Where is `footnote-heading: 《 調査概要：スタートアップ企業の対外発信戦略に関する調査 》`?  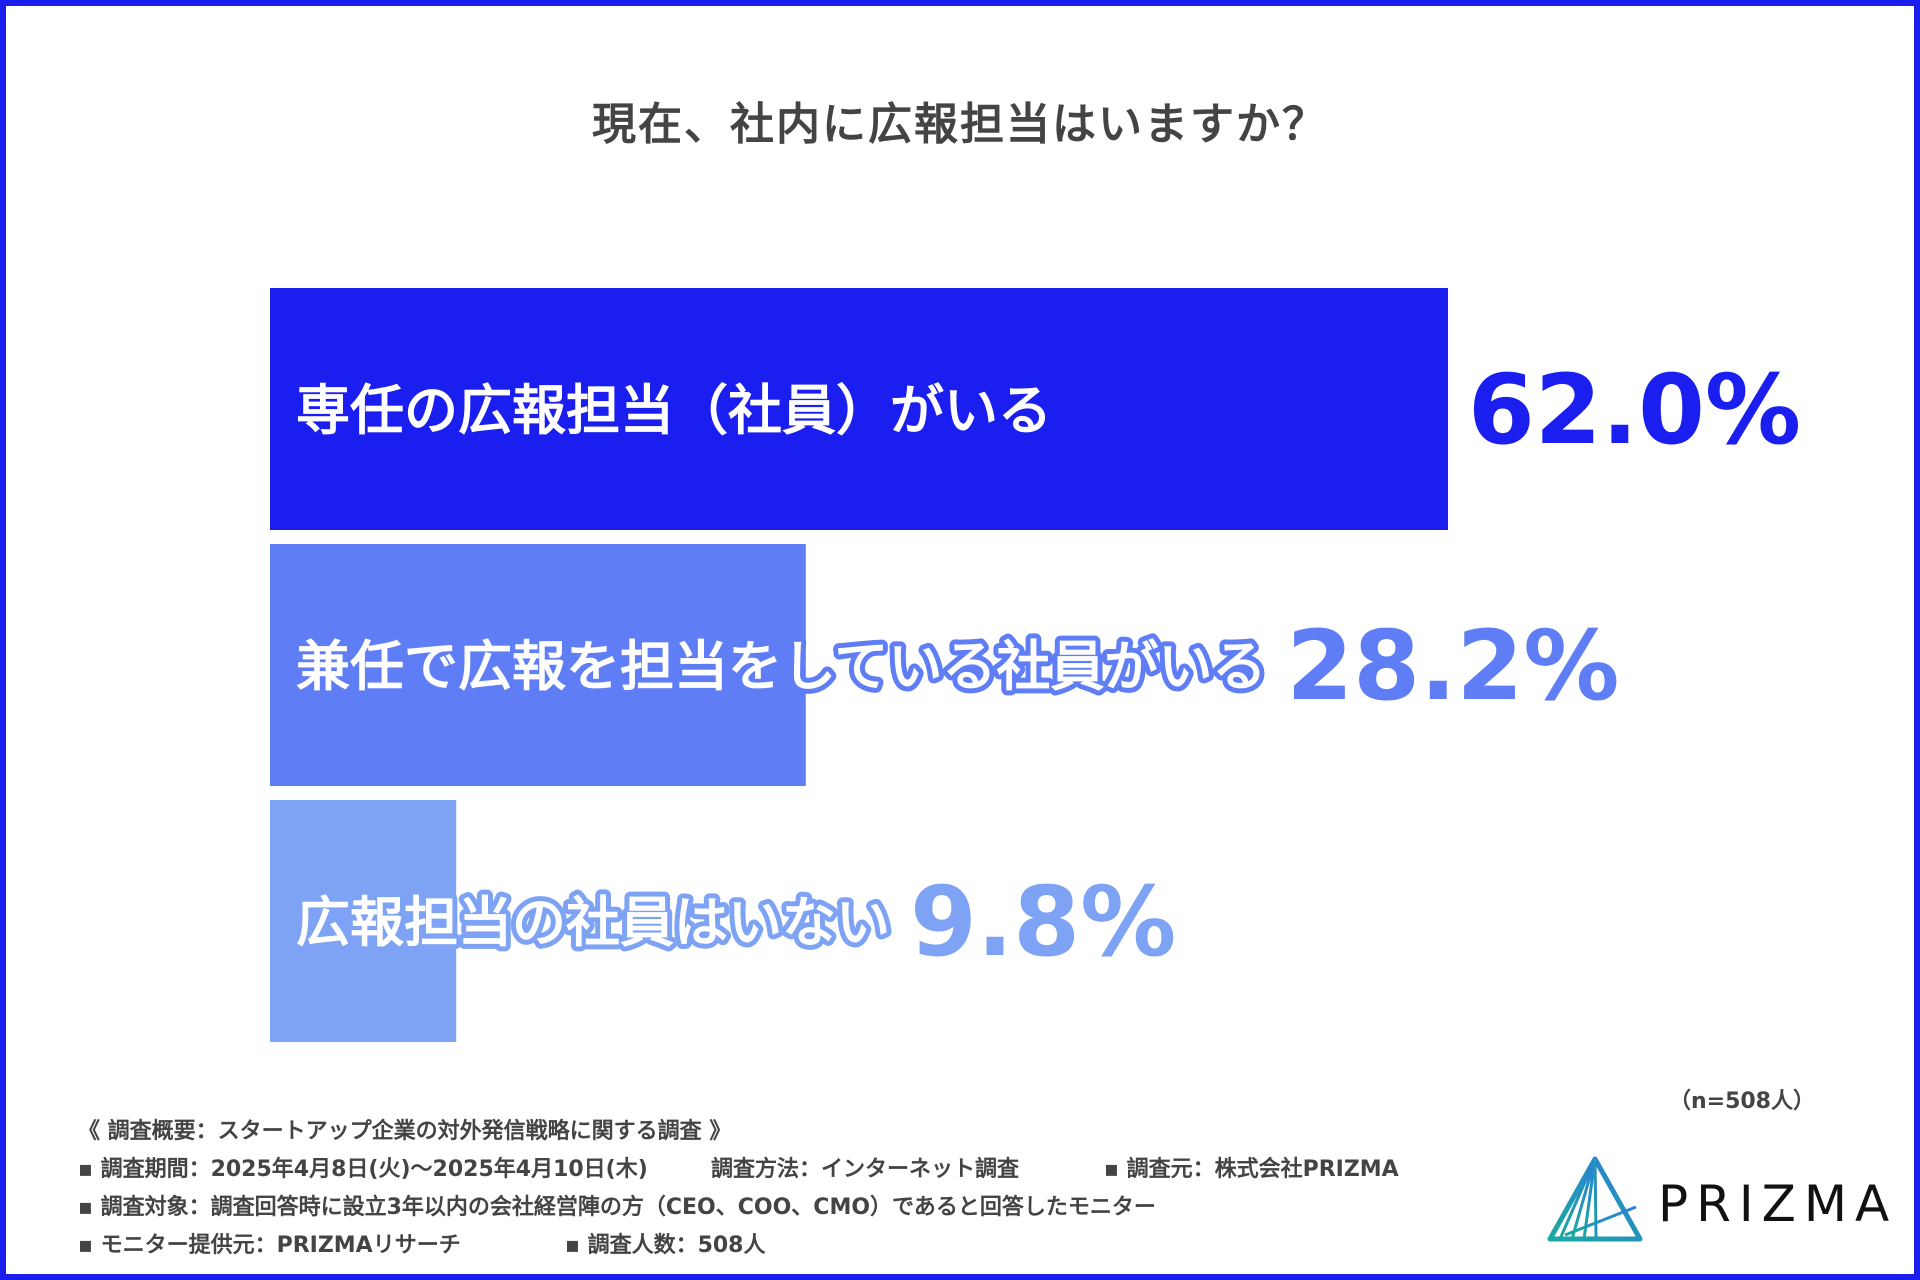 footnote-heading: 《 調査概要：スタートアップ企業の対外発信戦略に関する調査 》 is located at coordinates (405, 1131).